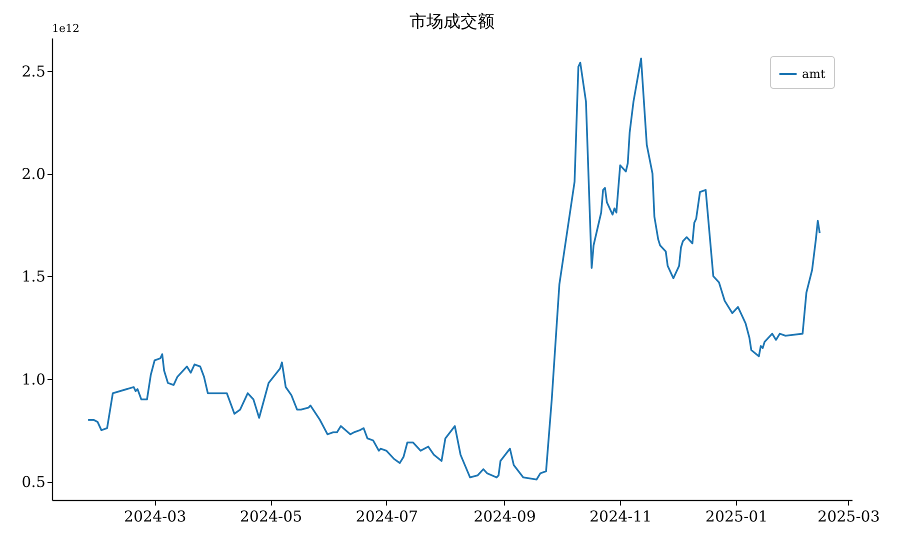 The width and height of the screenshot is (900, 540). I want to click on x-tick-label: 2025-01, so click(736, 517).